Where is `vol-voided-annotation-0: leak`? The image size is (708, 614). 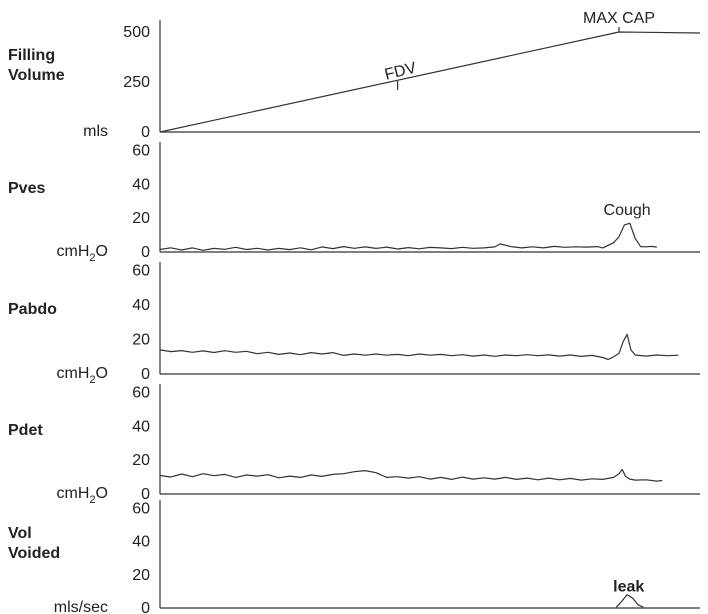
vol-voided-annotation-0: leak is located at coordinates (628, 586).